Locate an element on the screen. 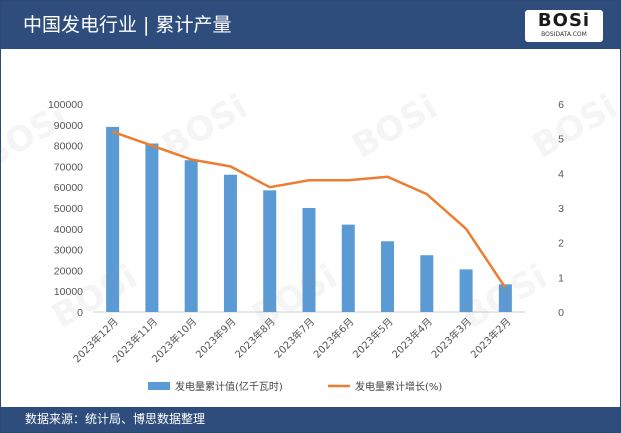  y-right-tick-label: 5 is located at coordinates (561, 140).